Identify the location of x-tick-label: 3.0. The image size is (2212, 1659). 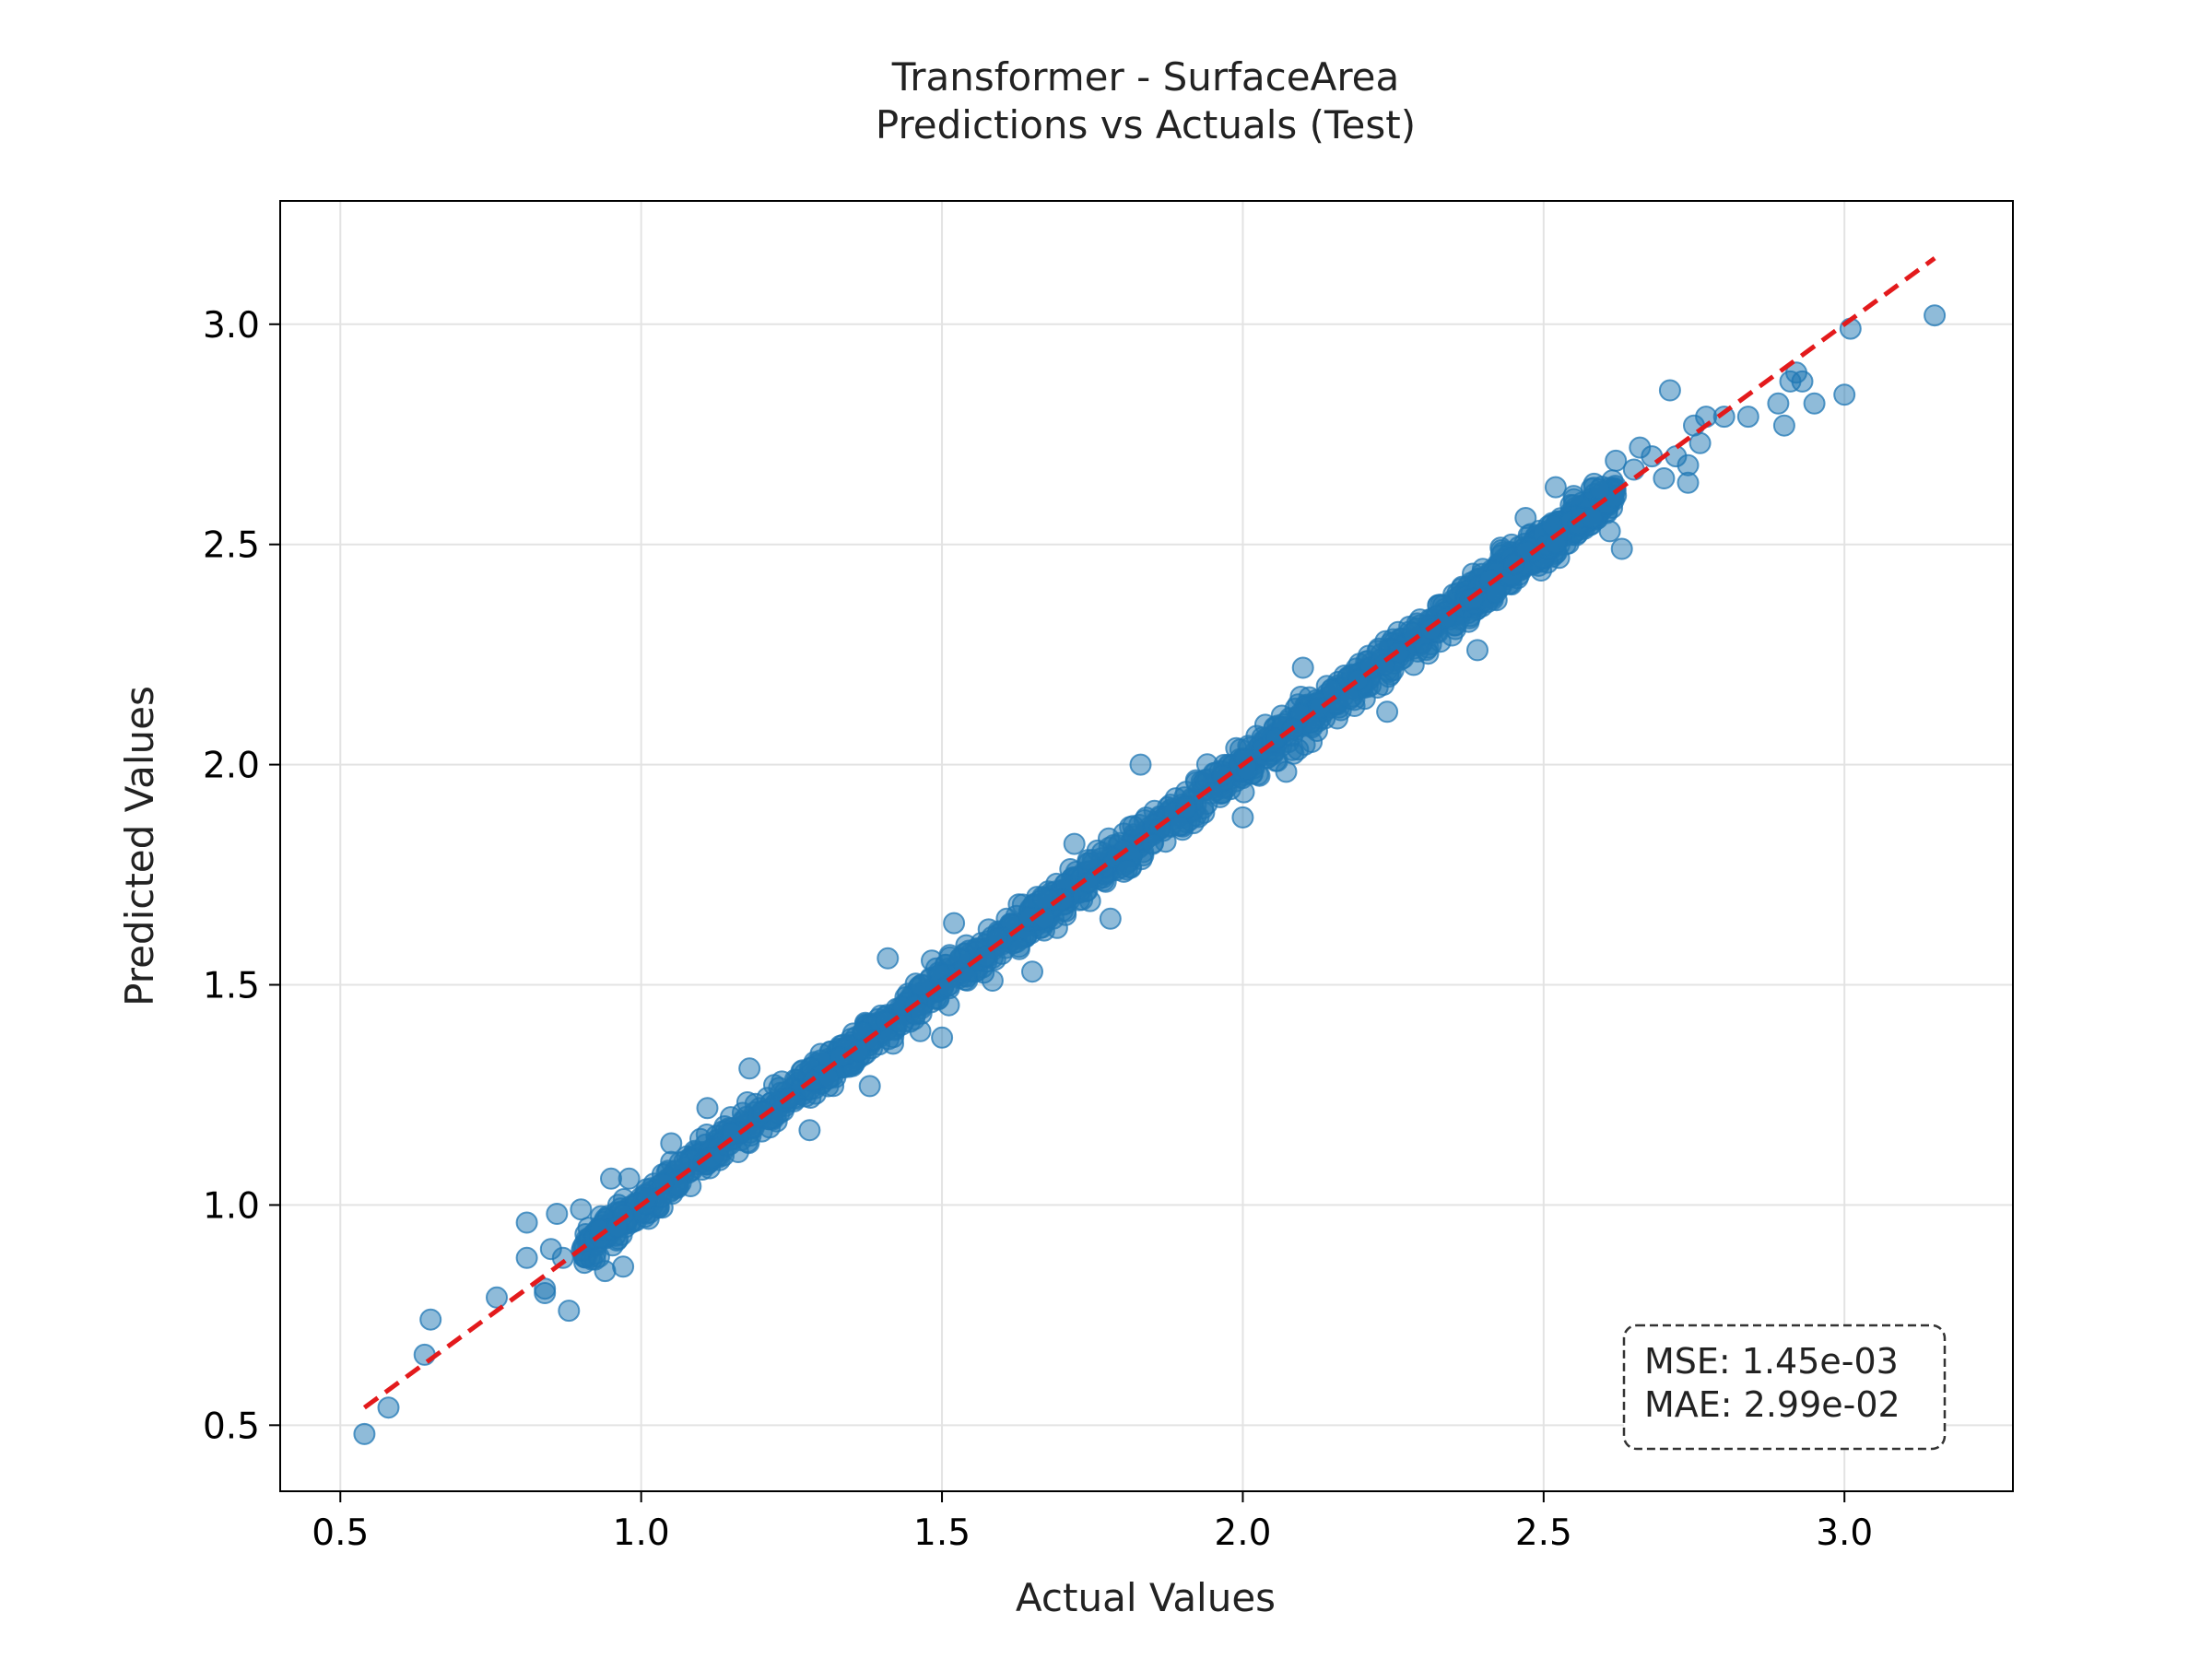
(1844, 1533).